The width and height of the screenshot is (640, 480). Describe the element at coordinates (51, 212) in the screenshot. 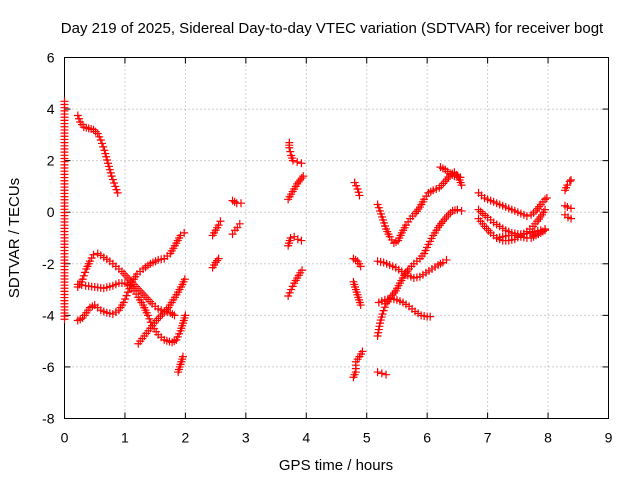

I see `y-tick-label: 0` at that location.